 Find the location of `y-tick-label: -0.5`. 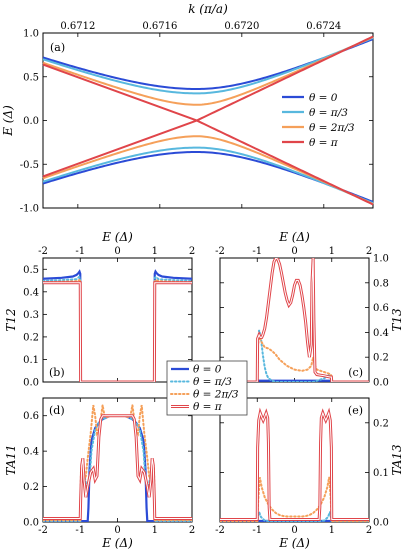

y-tick-label: -0.5 is located at coordinates (29, 165).